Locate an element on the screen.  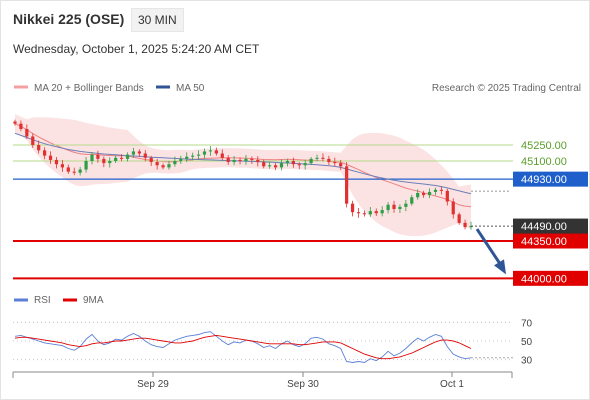
level-label-1: 45100.00 is located at coordinates (544, 162).